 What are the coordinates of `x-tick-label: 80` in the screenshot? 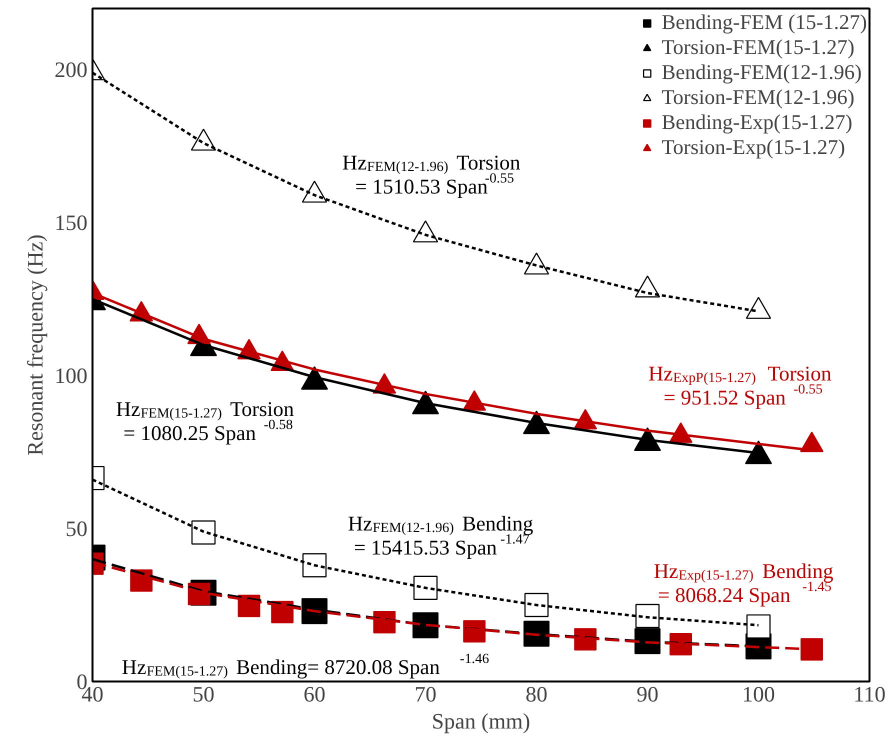 It's located at (537, 694).